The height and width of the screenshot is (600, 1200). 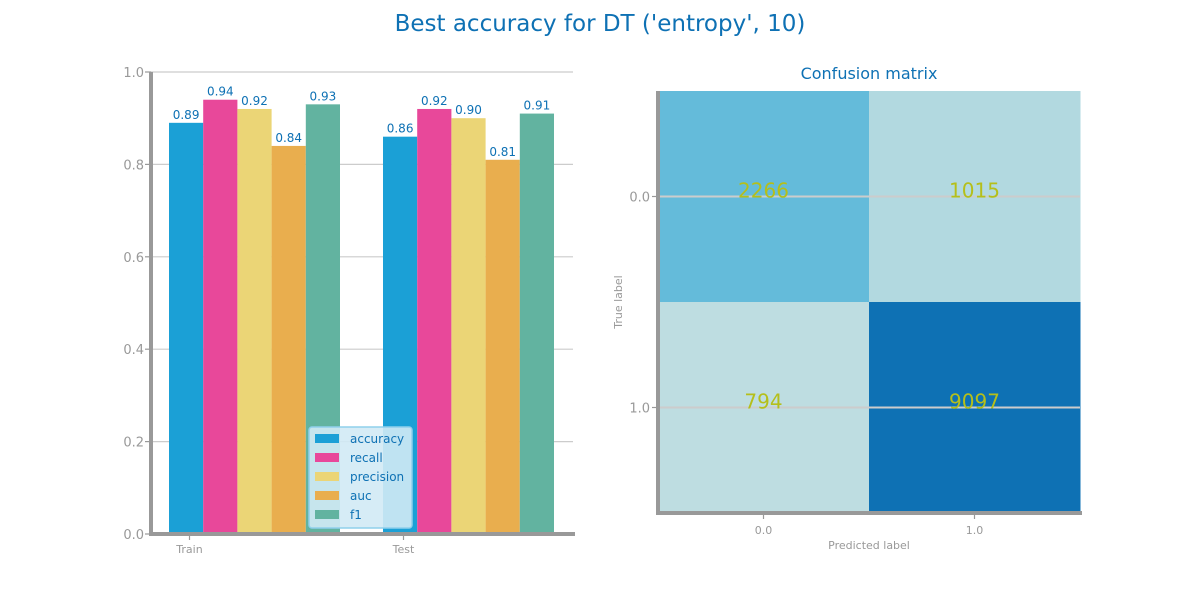 I want to click on x-tick-label: Test, so click(x=403, y=549).